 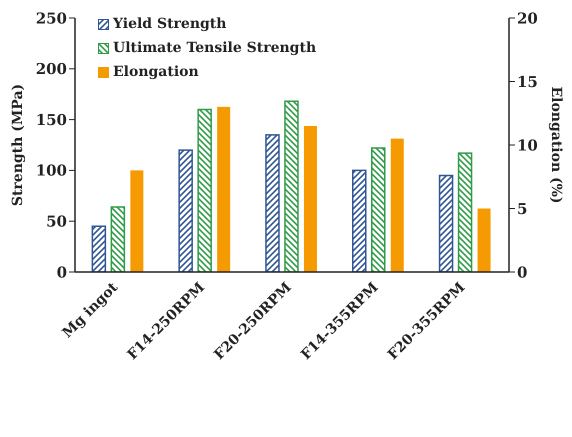 What do you see at coordinates (527, 81) in the screenshot?
I see `y2-tick-label: 15` at bounding box center [527, 81].